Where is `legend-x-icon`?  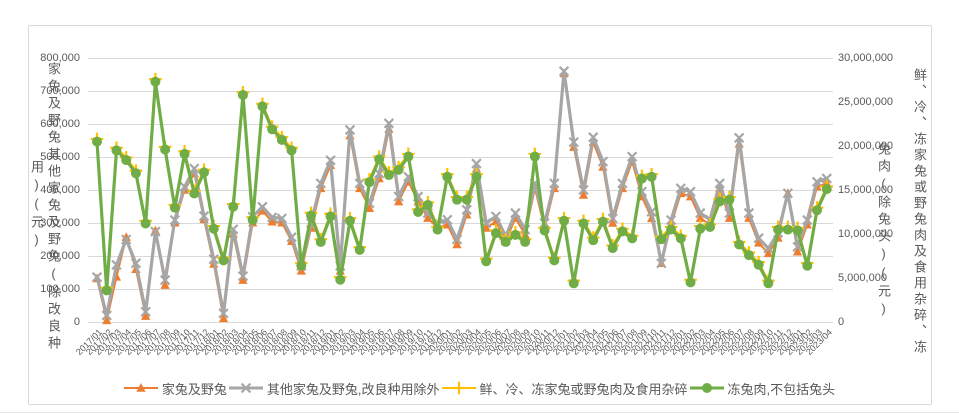 legend-x-icon is located at coordinates (245, 388).